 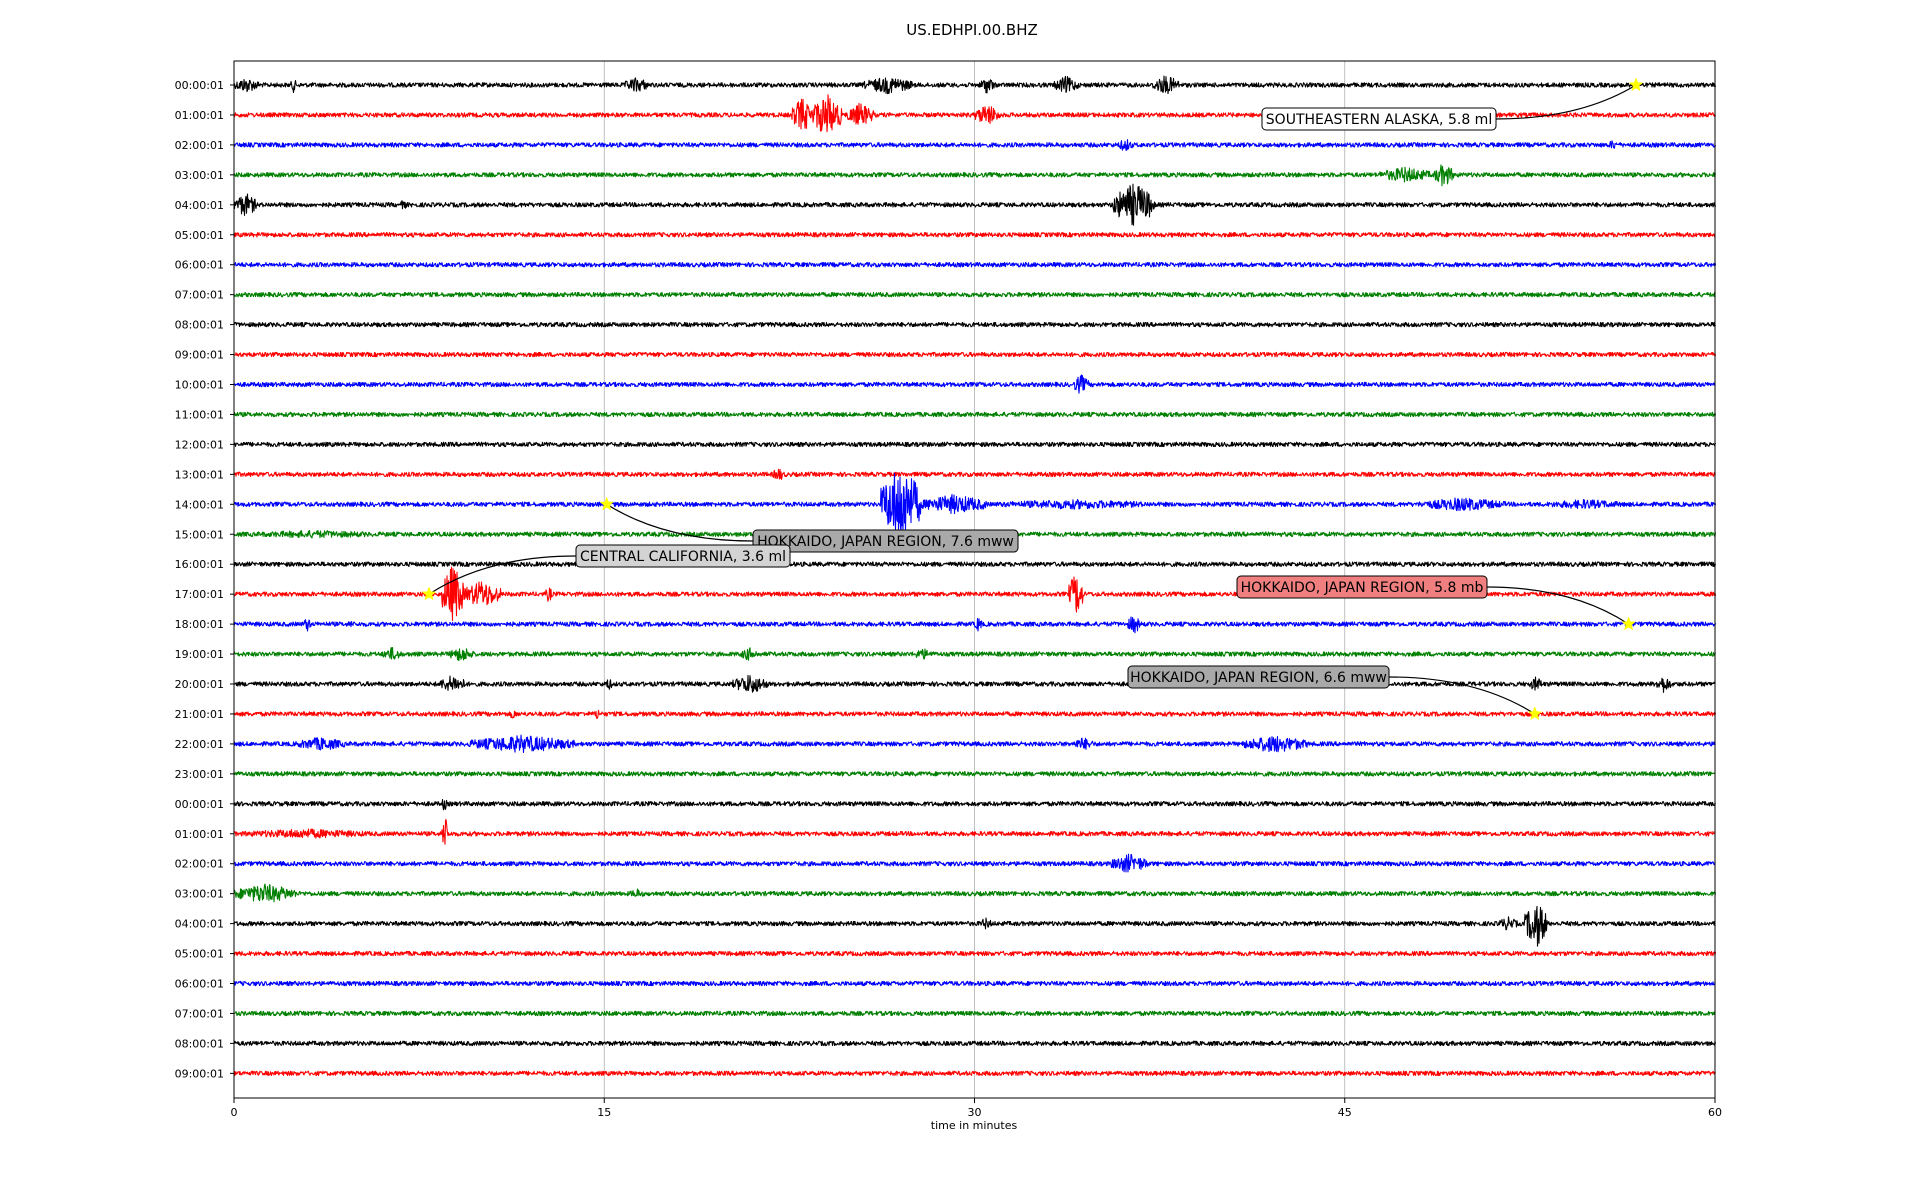 What do you see at coordinates (974, 1125) in the screenshot?
I see `x-axis-label: time in minutes` at bounding box center [974, 1125].